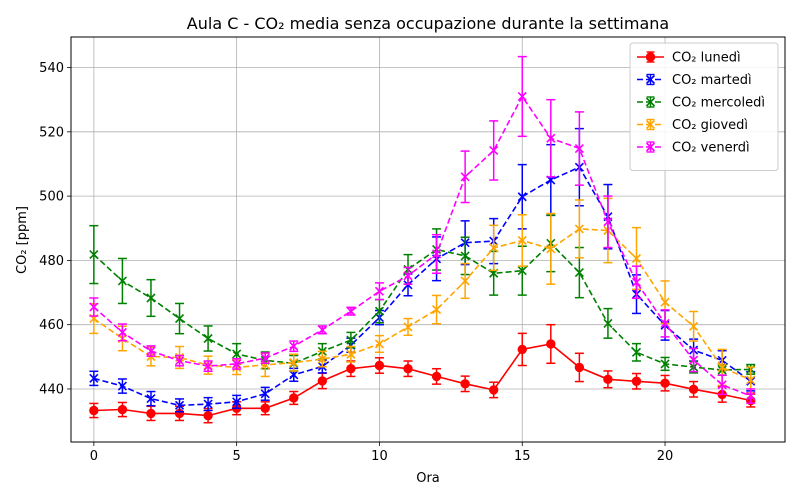 The image size is (800, 500). I want to click on legend-item: CO₂ lunedì, so click(689, 58).